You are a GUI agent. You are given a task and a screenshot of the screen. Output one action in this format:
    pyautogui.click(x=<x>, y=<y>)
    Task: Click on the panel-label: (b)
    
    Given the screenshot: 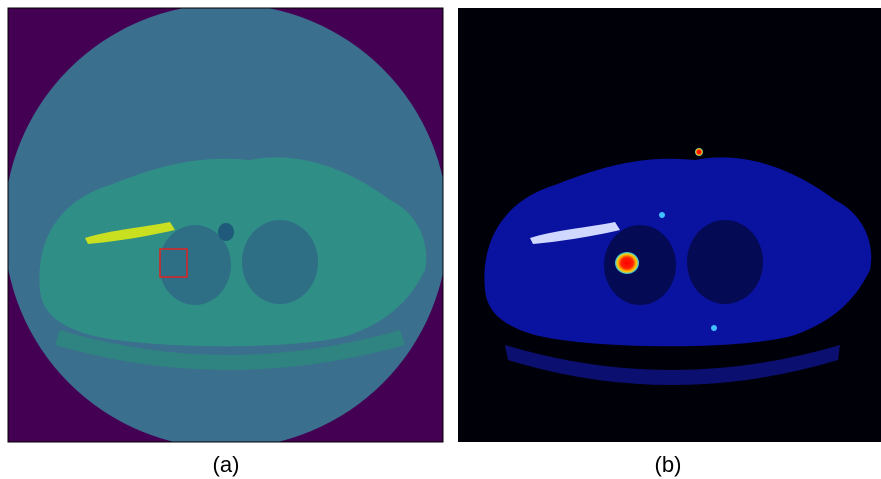 What is the action you would take?
    pyautogui.click(x=668, y=464)
    